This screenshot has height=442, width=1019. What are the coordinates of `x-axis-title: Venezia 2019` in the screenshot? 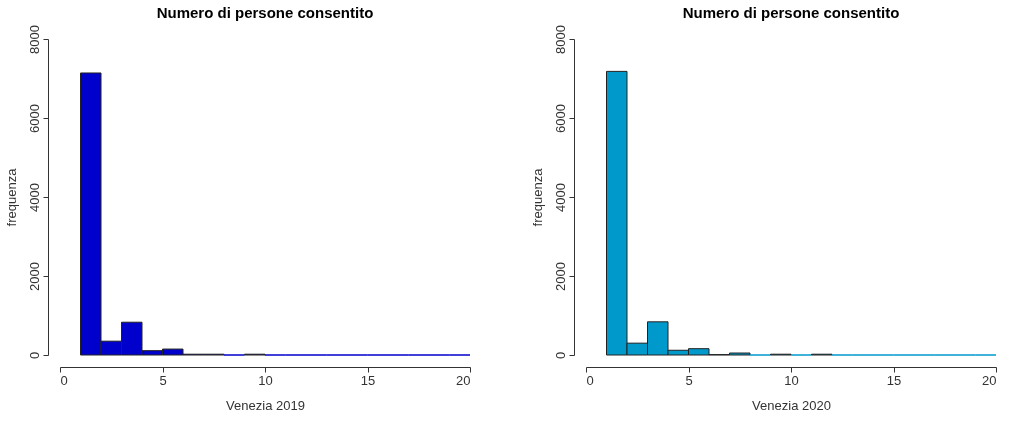 It's located at (265, 405).